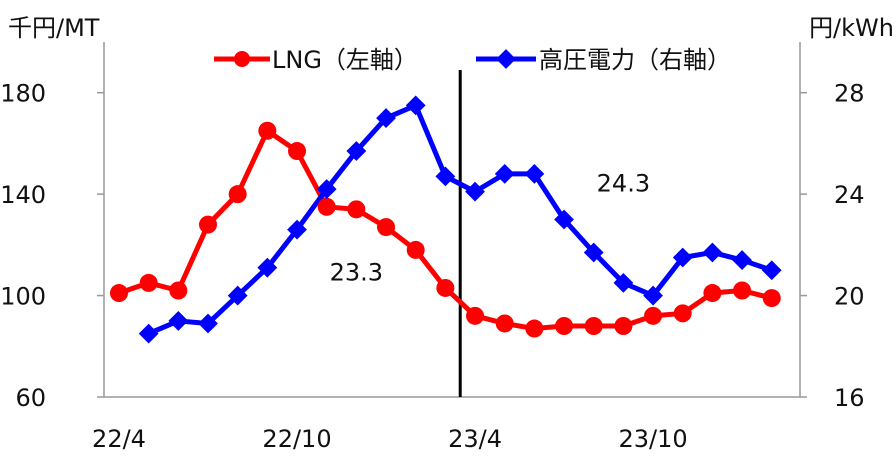 The image size is (896, 456). What do you see at coordinates (23, 195) in the screenshot?
I see `left-tick-label: 140` at bounding box center [23, 195].